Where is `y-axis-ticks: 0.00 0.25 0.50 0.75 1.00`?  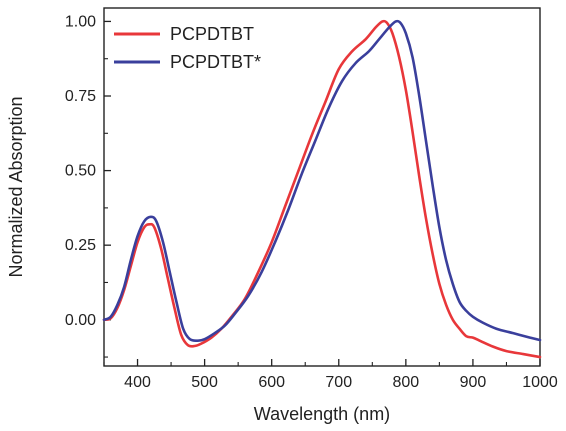 y-axis-ticks: 0.00 0.25 0.50 0.75 1.00 is located at coordinates (88, 185).